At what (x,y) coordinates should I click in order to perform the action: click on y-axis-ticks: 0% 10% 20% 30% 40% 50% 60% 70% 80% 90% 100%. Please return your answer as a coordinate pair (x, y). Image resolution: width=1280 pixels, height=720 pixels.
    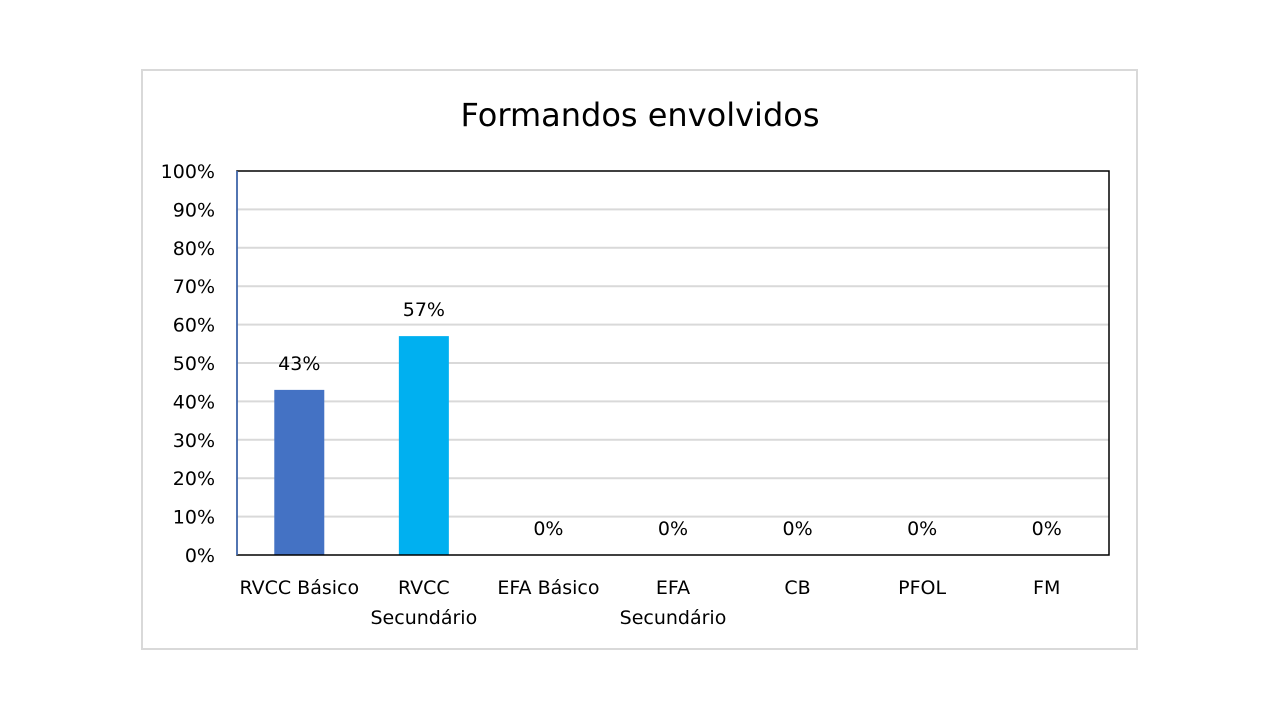
    Looking at the image, I should click on (188, 364).